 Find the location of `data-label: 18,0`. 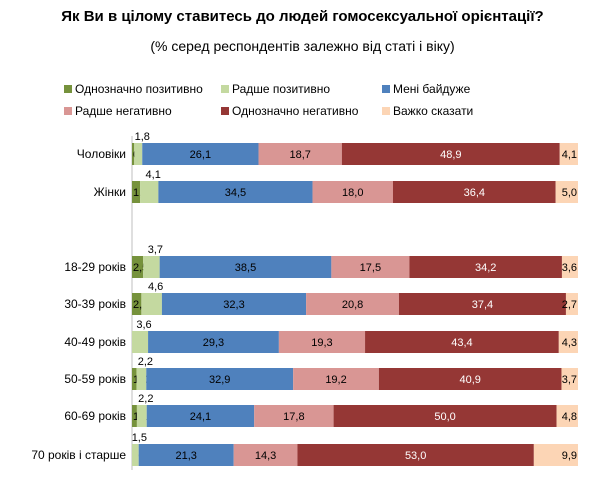

data-label: 18,0 is located at coordinates (352, 193).